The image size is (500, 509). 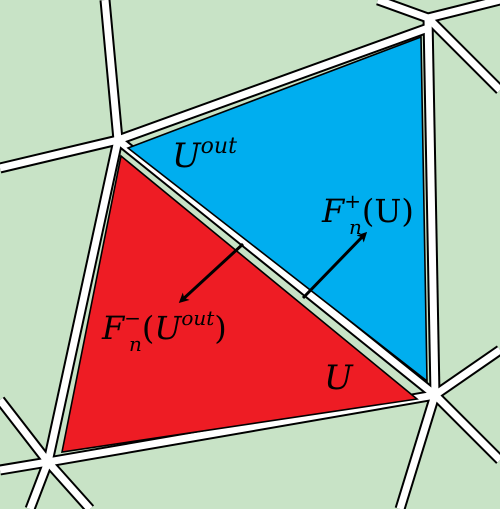 What do you see at coordinates (339, 378) in the screenshot?
I see `inner-state-label: U` at bounding box center [339, 378].